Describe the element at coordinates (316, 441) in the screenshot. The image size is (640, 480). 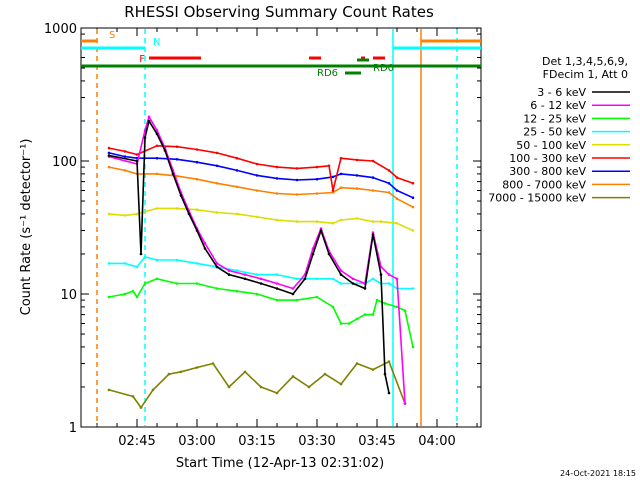
I see `x-tick-label: 03:30` at that location.